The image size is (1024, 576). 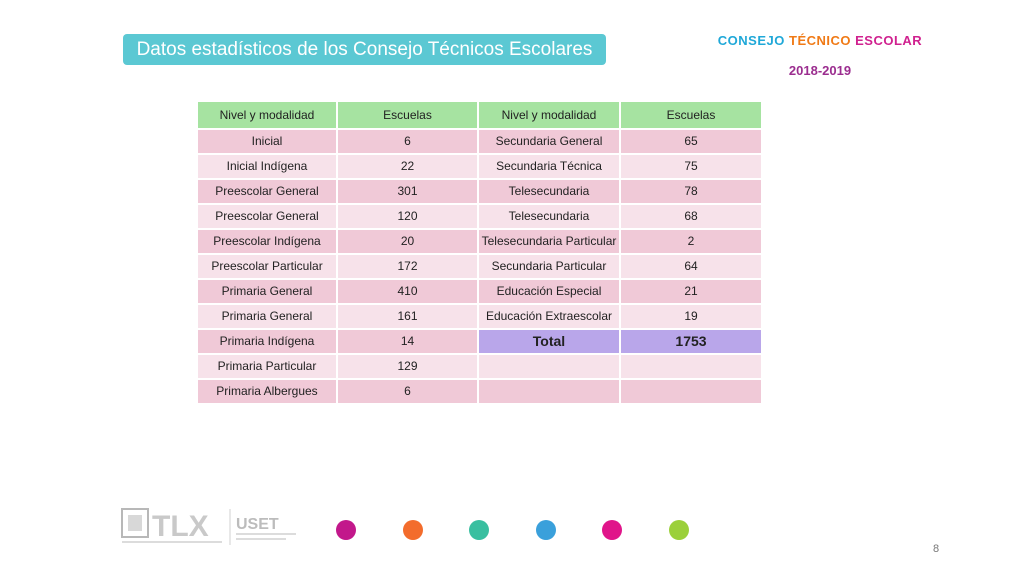 What do you see at coordinates (691, 141) in the screenshot?
I see `table-cell: 65` at bounding box center [691, 141].